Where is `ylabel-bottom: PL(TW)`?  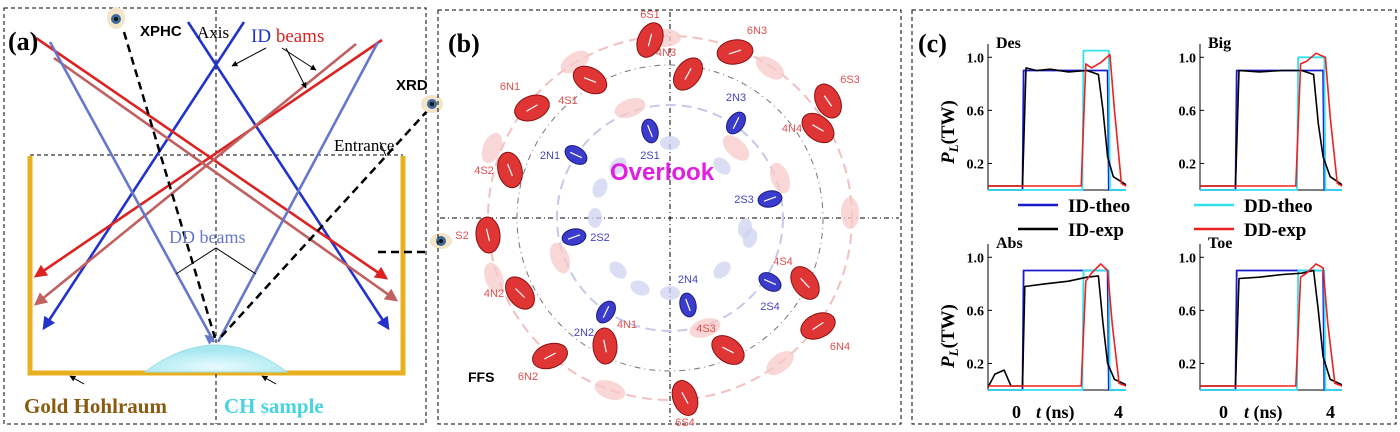 ylabel-bottom: PL(TW) is located at coordinates (949, 336).